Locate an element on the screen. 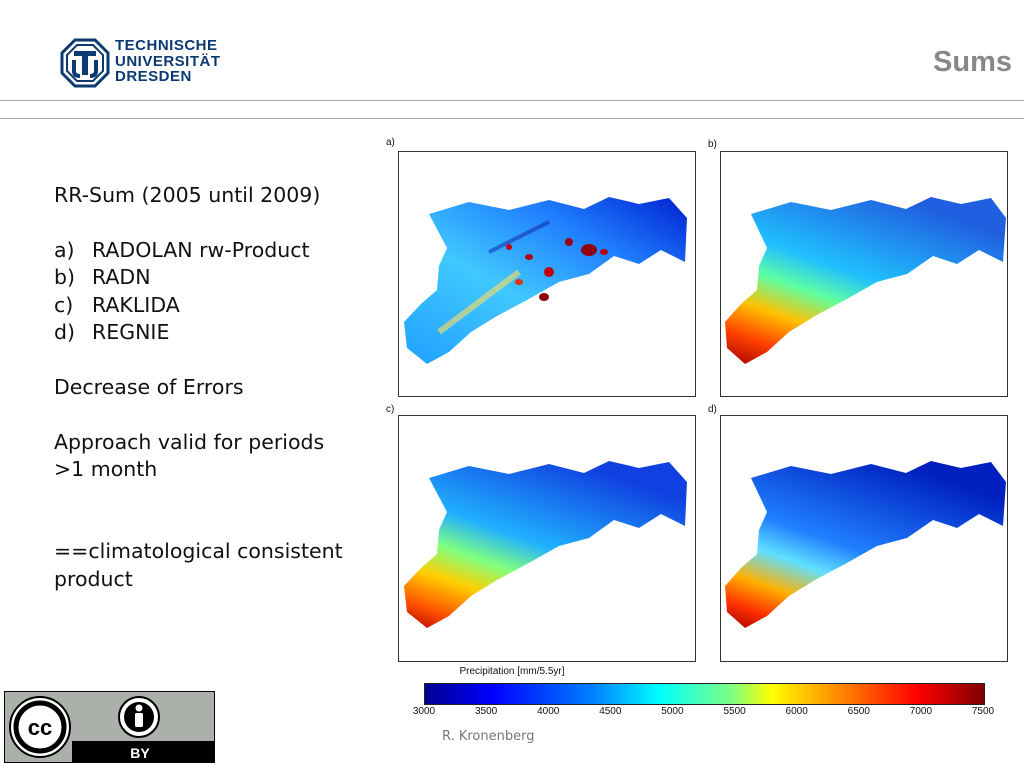 The image size is (1024, 768). colorbar-tick: 6000 is located at coordinates (796, 711).